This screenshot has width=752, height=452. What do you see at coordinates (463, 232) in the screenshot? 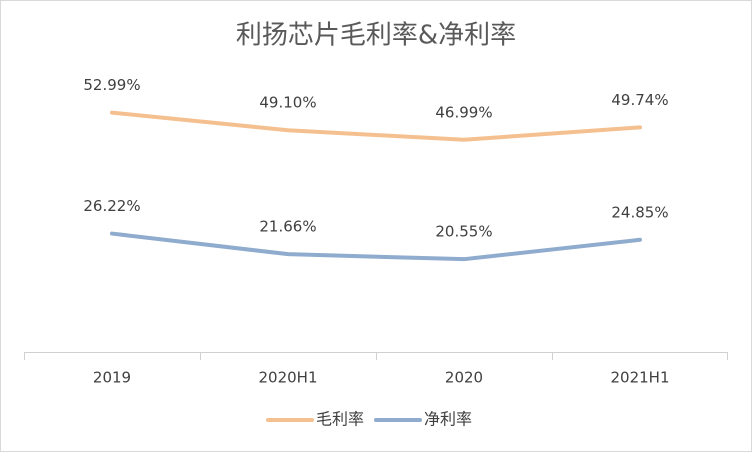
I see `data-label: 20.55%` at bounding box center [463, 232].